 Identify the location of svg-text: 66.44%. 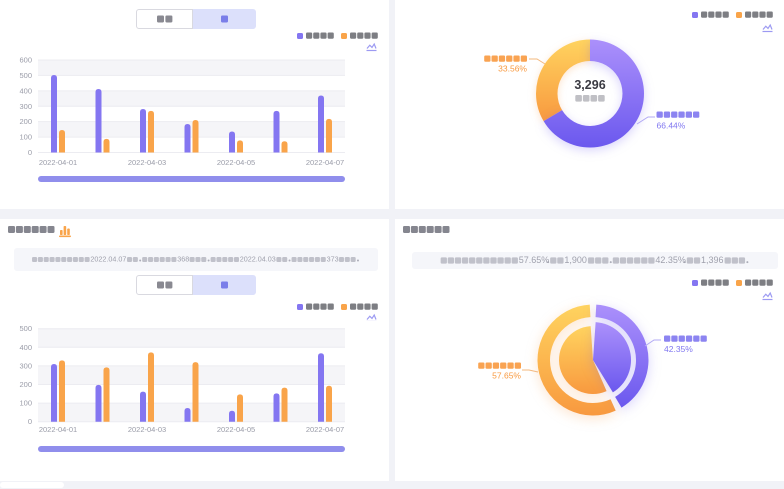
(671, 126).